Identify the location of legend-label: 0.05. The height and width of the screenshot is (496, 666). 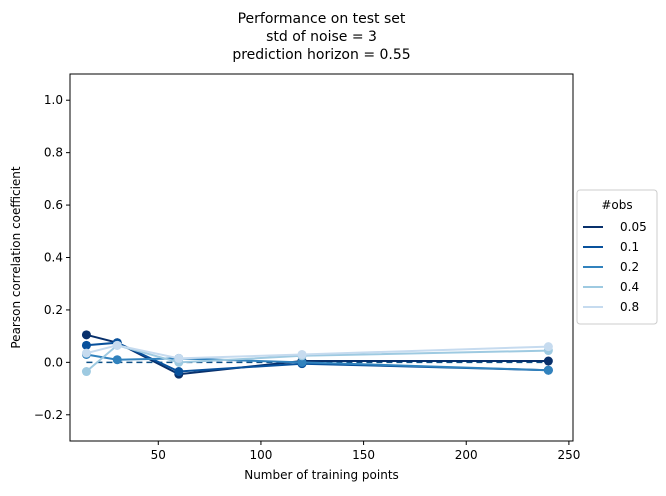
(633, 227).